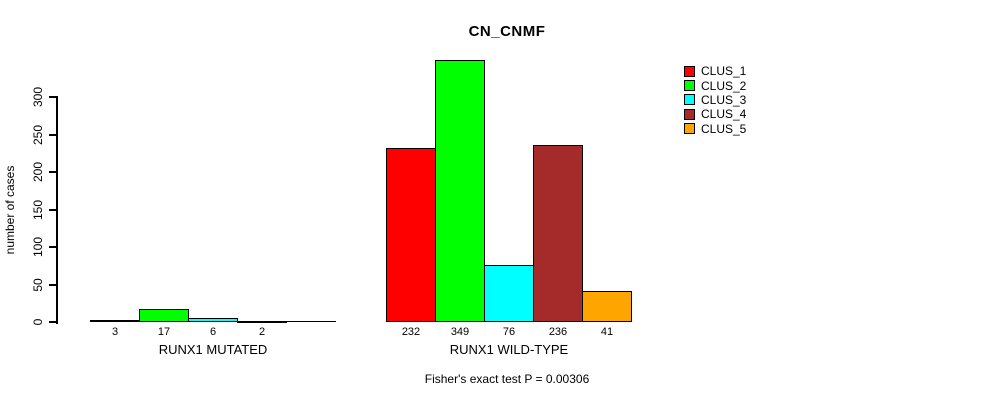 This screenshot has width=990, height=400. Describe the element at coordinates (724, 99) in the screenshot. I see `legend-label: CLUS_3` at that location.